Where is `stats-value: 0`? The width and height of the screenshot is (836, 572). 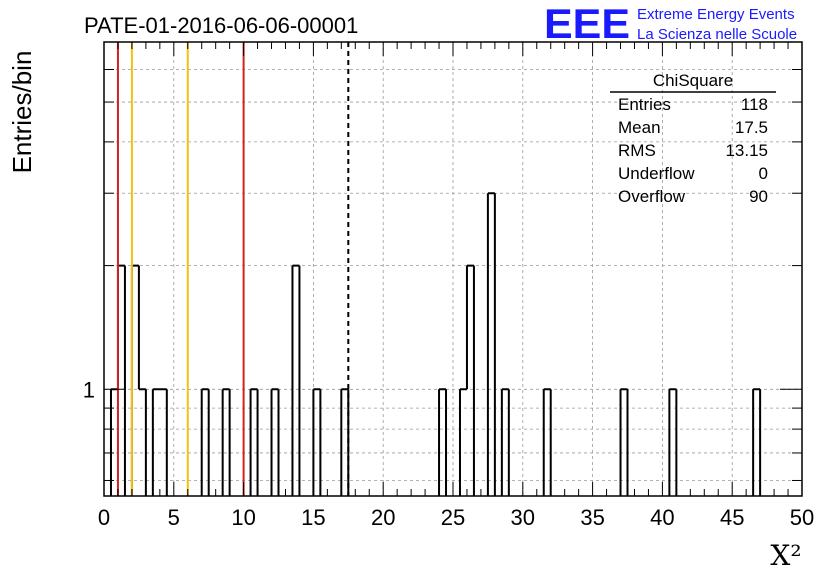 stats-value: 0 is located at coordinates (763, 173).